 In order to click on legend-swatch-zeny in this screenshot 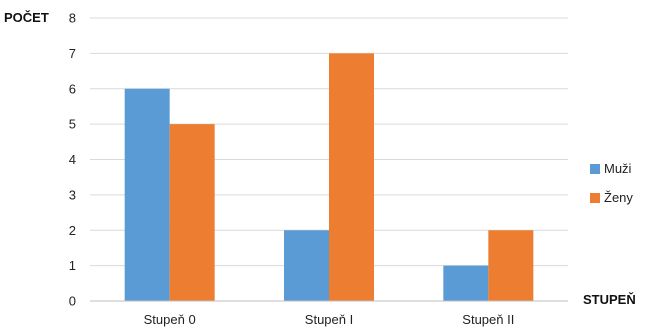, I will do `click(595, 198)`.